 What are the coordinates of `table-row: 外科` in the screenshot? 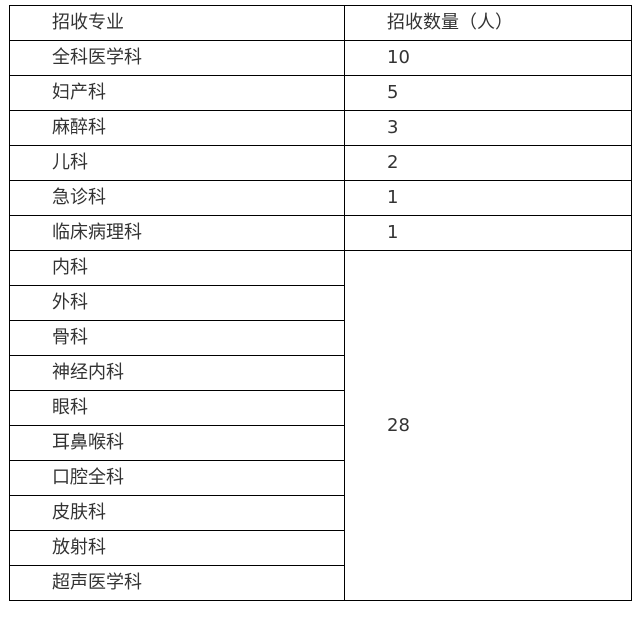 It's located at (320, 303).